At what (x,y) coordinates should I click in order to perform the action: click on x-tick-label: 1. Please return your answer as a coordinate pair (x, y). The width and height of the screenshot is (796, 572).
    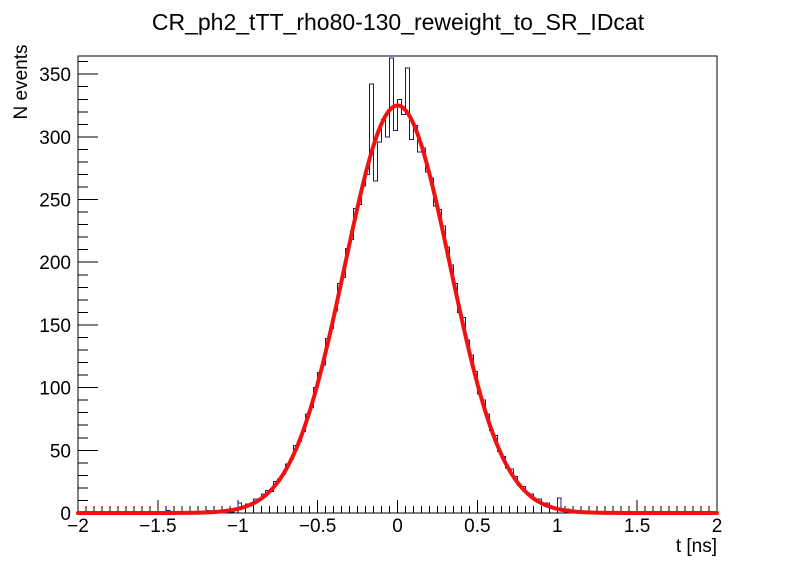
    Looking at the image, I should click on (557, 526).